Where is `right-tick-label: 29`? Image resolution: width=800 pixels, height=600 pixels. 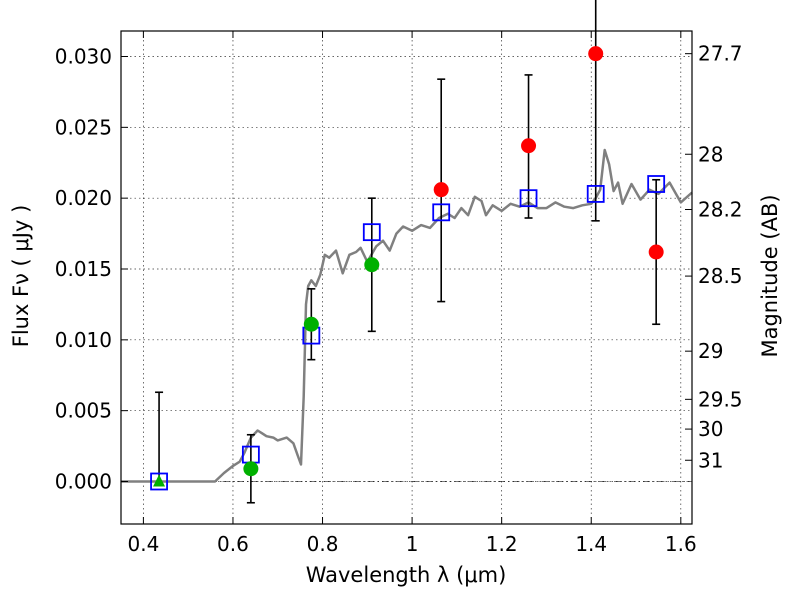 right-tick-label: 29 is located at coordinates (710, 351).